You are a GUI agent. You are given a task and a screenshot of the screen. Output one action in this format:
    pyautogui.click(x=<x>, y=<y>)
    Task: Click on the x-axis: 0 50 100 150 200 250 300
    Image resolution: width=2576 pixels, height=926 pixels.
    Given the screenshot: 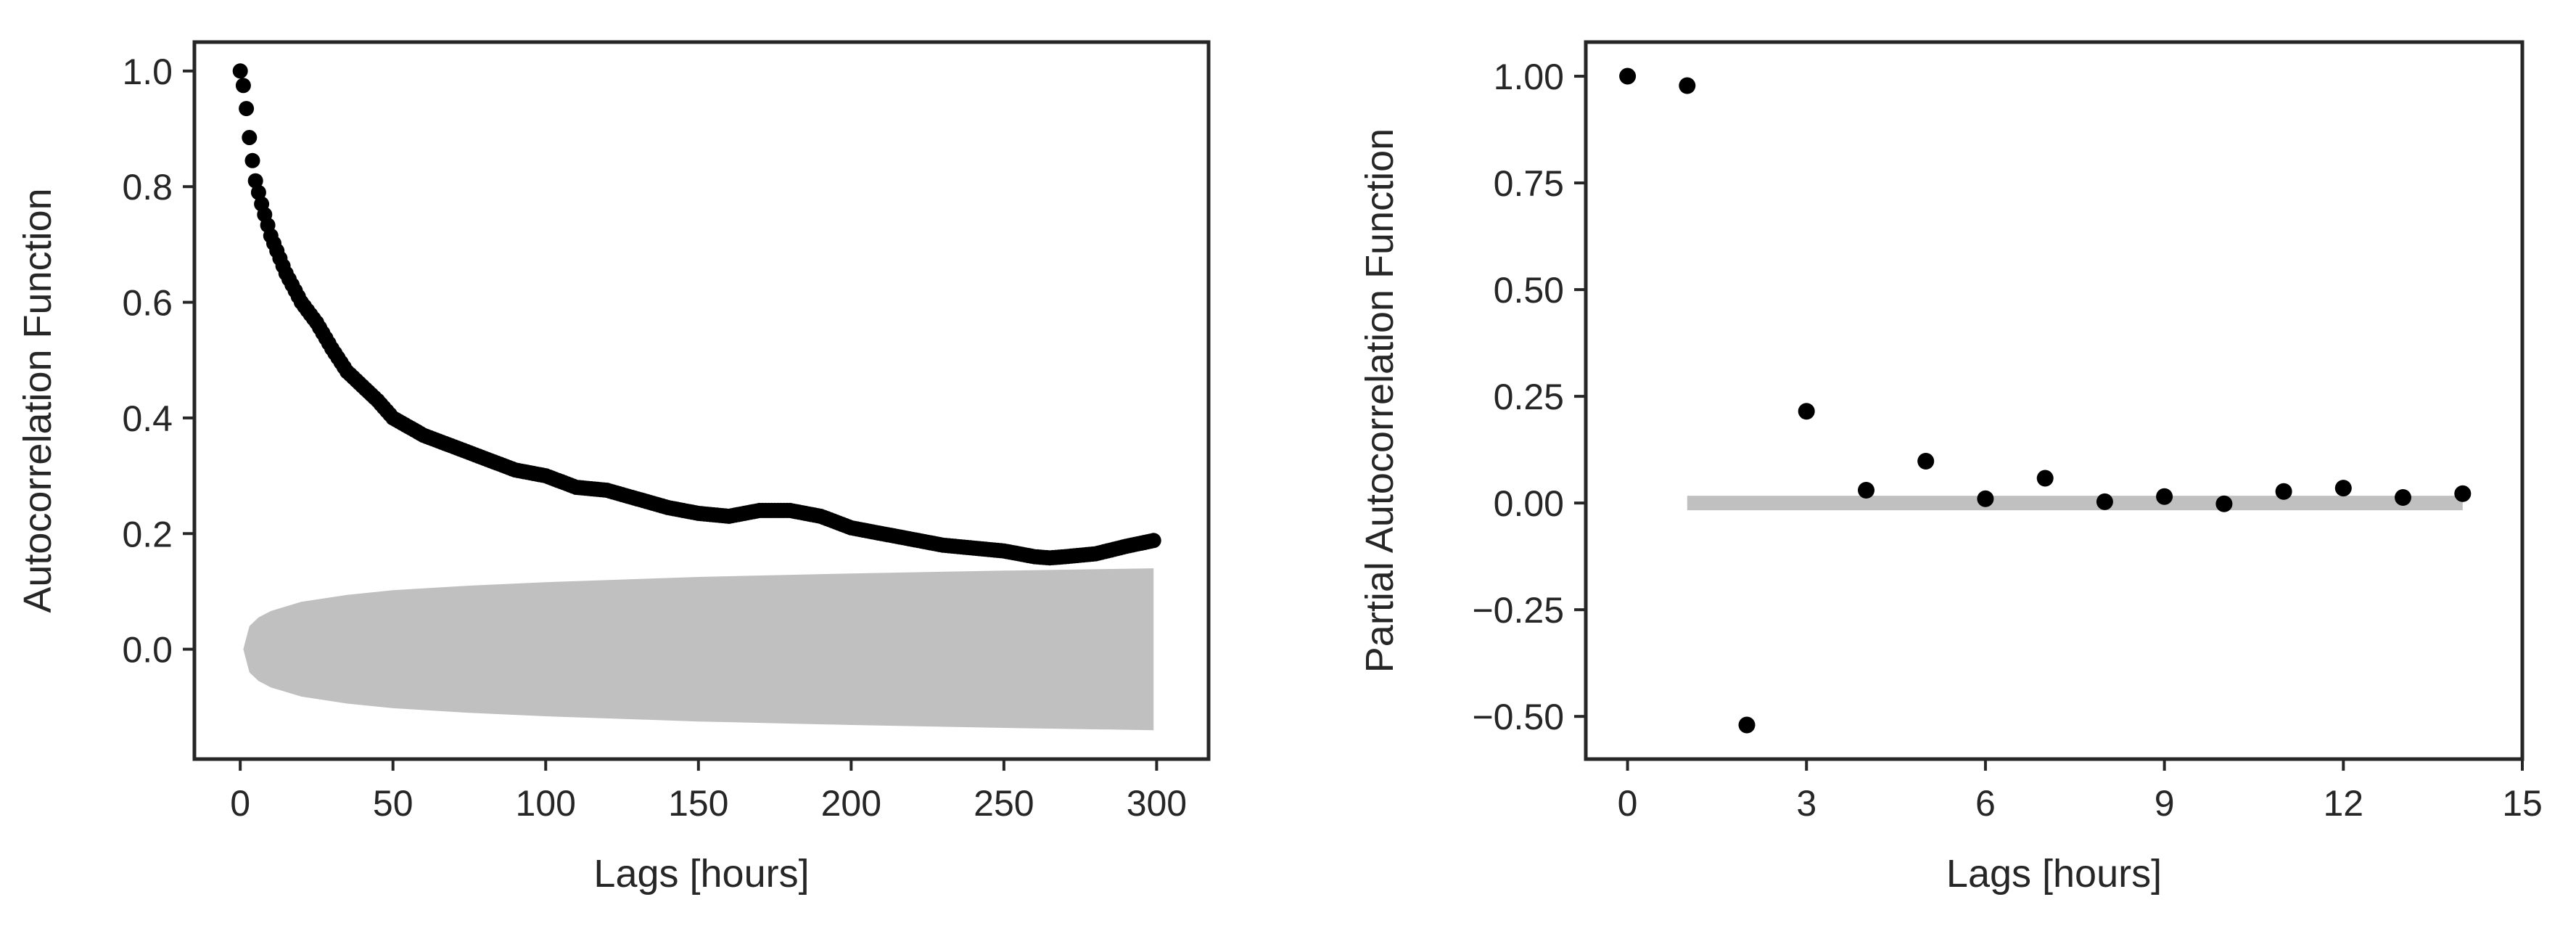 What is the action you would take?
    pyautogui.click(x=708, y=791)
    